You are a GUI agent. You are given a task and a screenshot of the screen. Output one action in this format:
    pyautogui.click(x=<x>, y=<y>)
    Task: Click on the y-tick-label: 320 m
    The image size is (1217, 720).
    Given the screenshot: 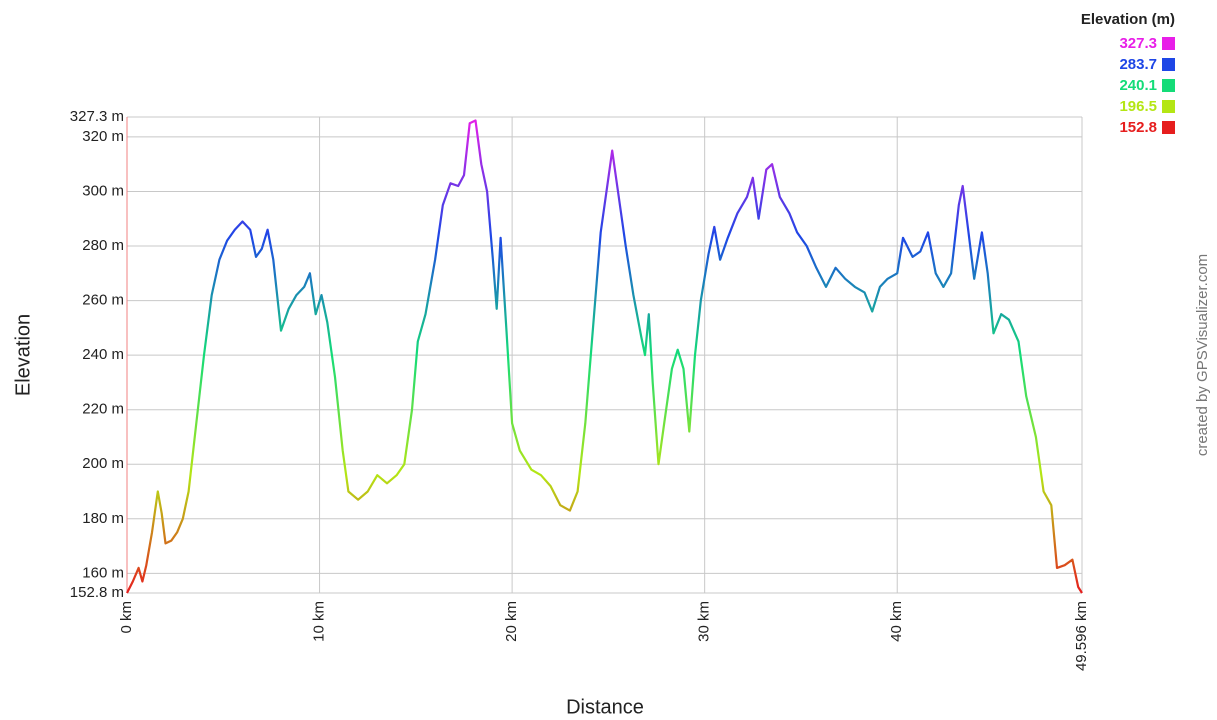 What is the action you would take?
    pyautogui.click(x=103, y=136)
    